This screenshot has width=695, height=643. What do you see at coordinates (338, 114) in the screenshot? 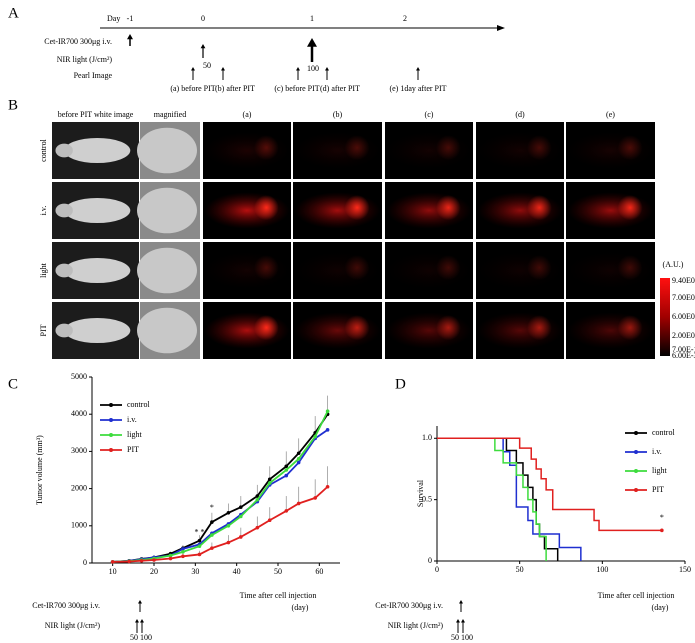
I see `column-header: (b)` at bounding box center [338, 114].